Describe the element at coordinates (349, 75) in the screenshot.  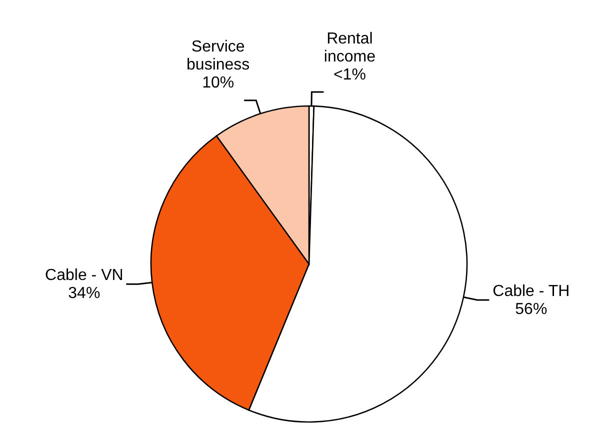
I see `data-label: <1%` at that location.